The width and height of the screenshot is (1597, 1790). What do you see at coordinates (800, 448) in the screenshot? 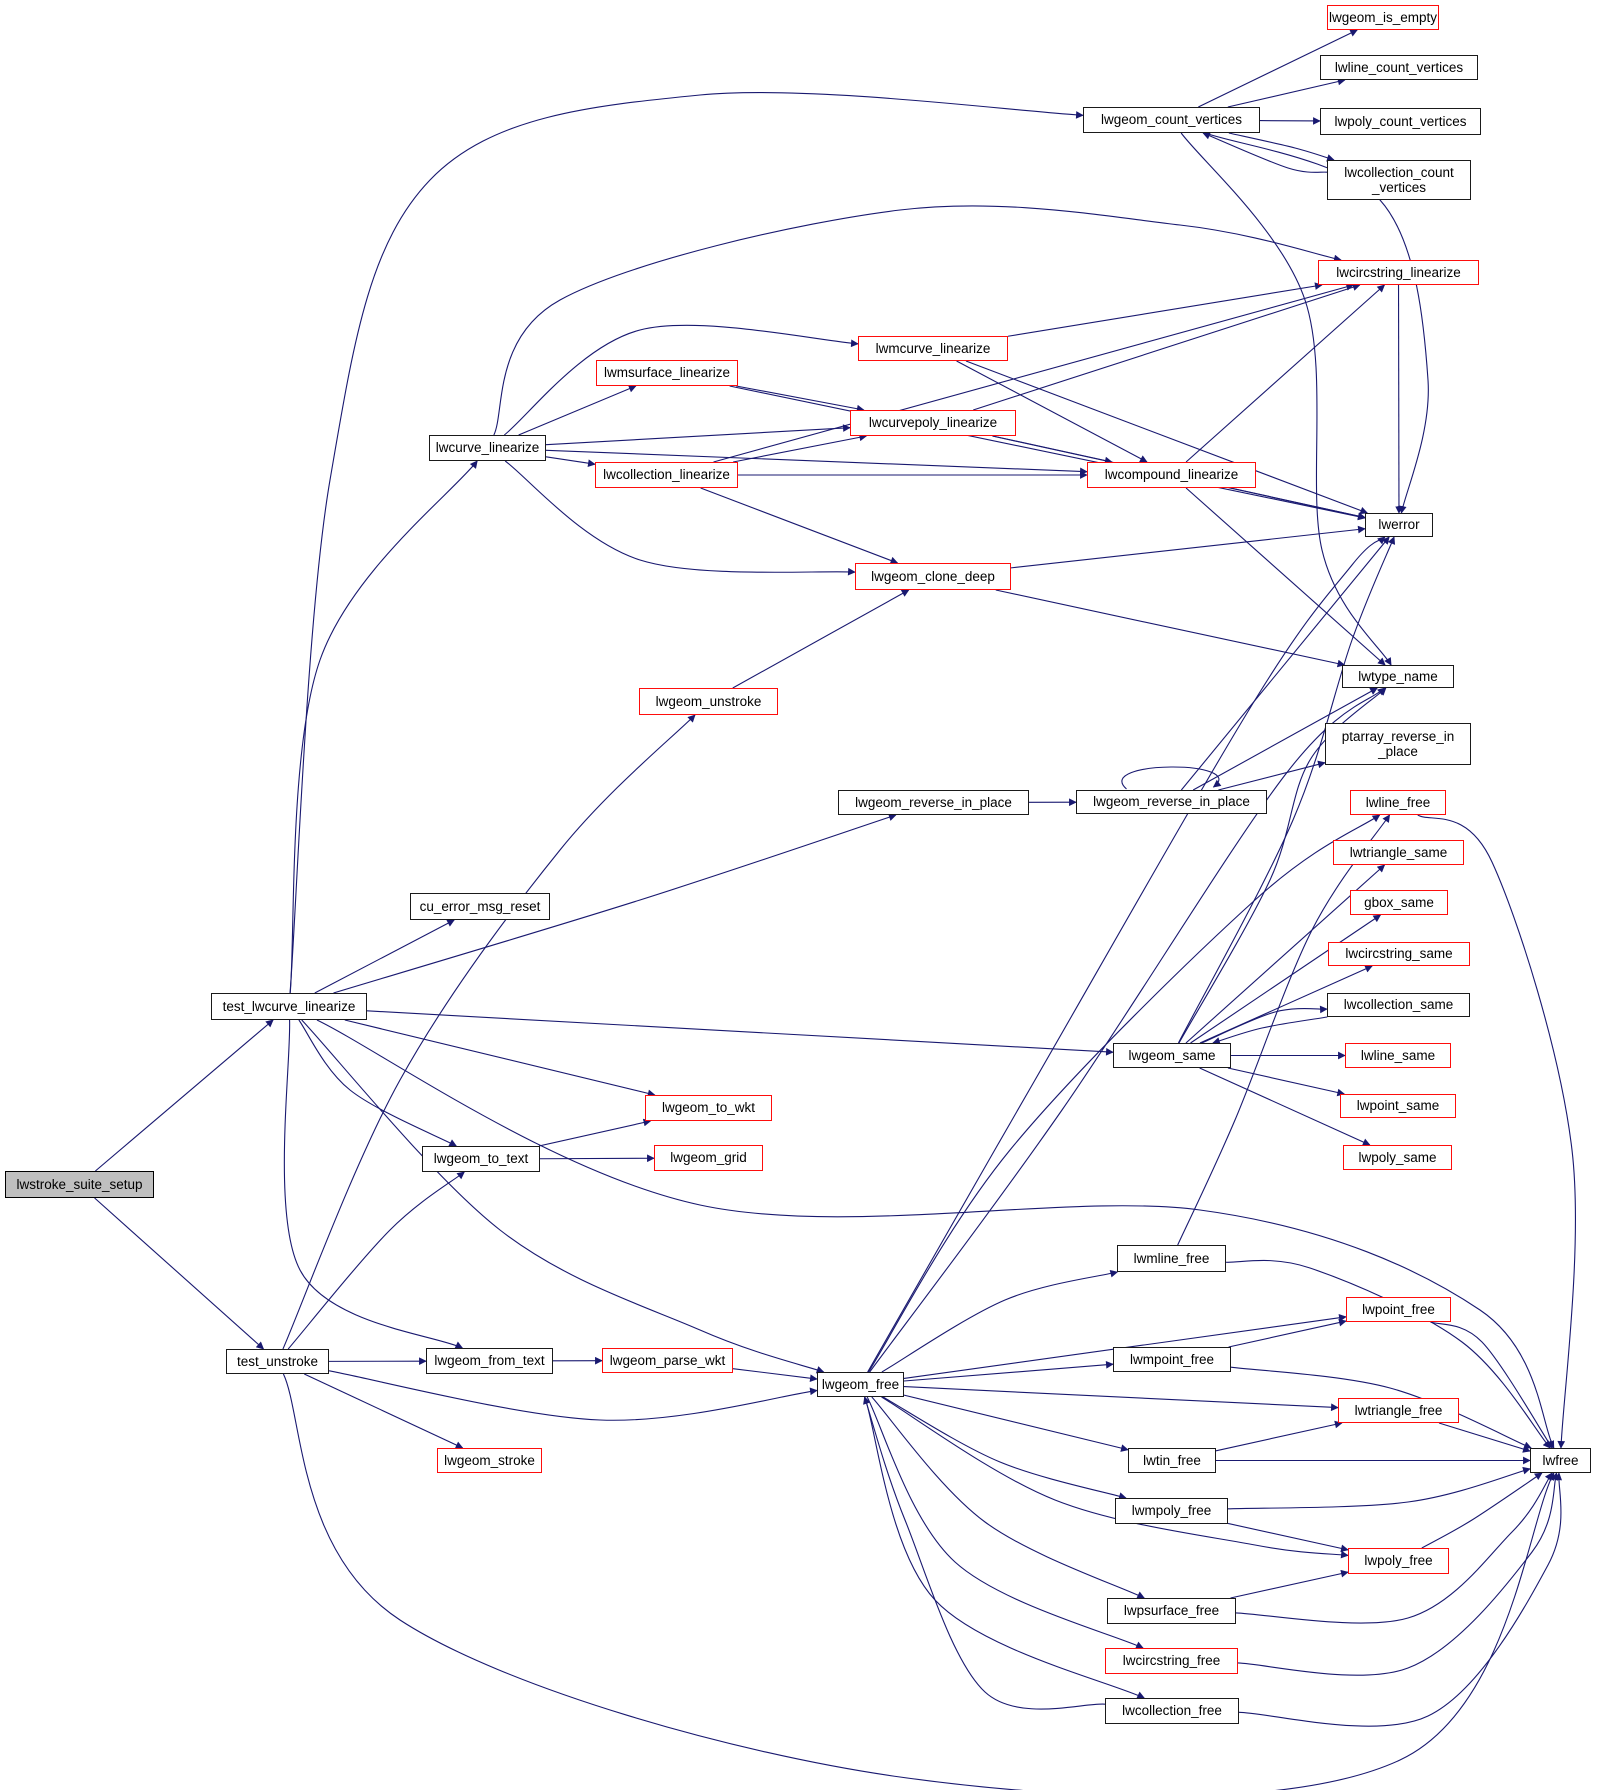
I see `edge-lwcollection_linearize-lwcurvepoly_linearize` at bounding box center [800, 448].